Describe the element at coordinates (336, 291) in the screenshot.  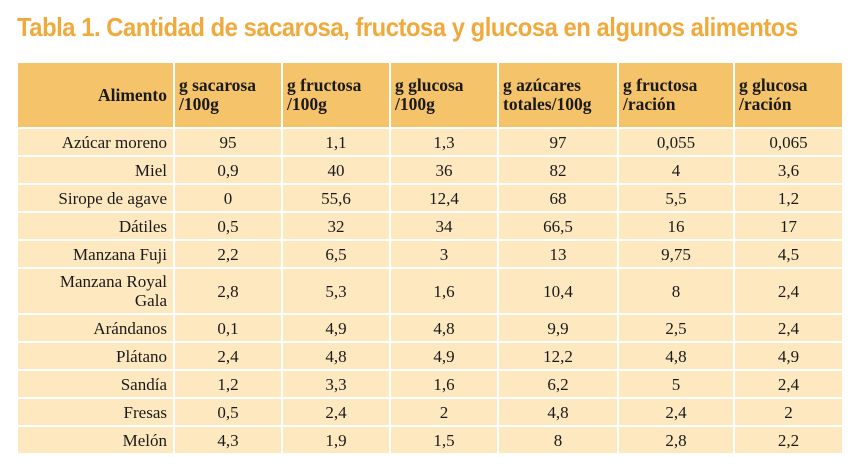
I see `value-cell: 5,3` at that location.